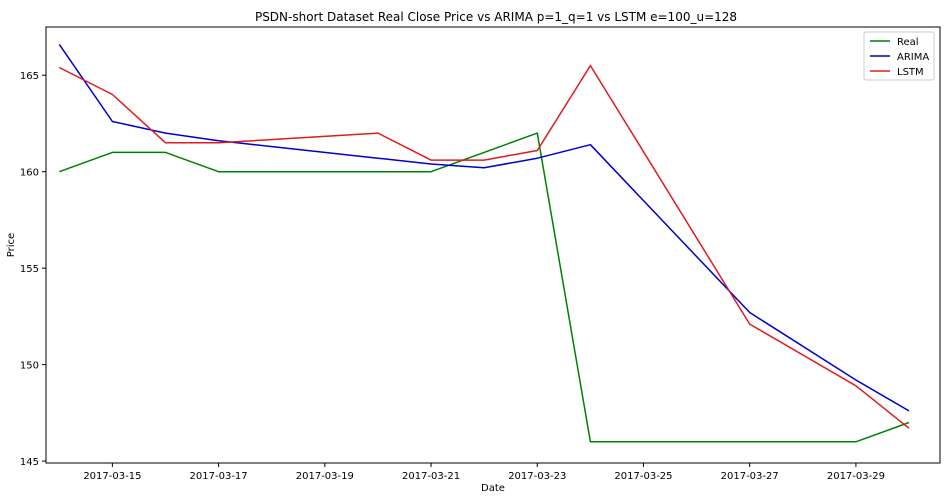 The image size is (952, 498). Describe the element at coordinates (29, 366) in the screenshot. I see `y-tick-label: 150` at that location.